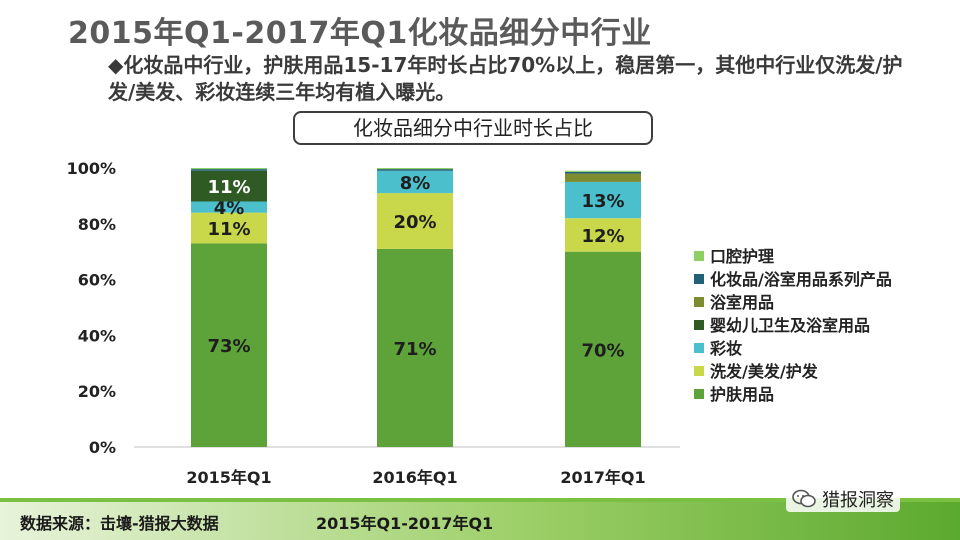 The image size is (960, 540). I want to click on y-tick-label: 100%, so click(91, 168).